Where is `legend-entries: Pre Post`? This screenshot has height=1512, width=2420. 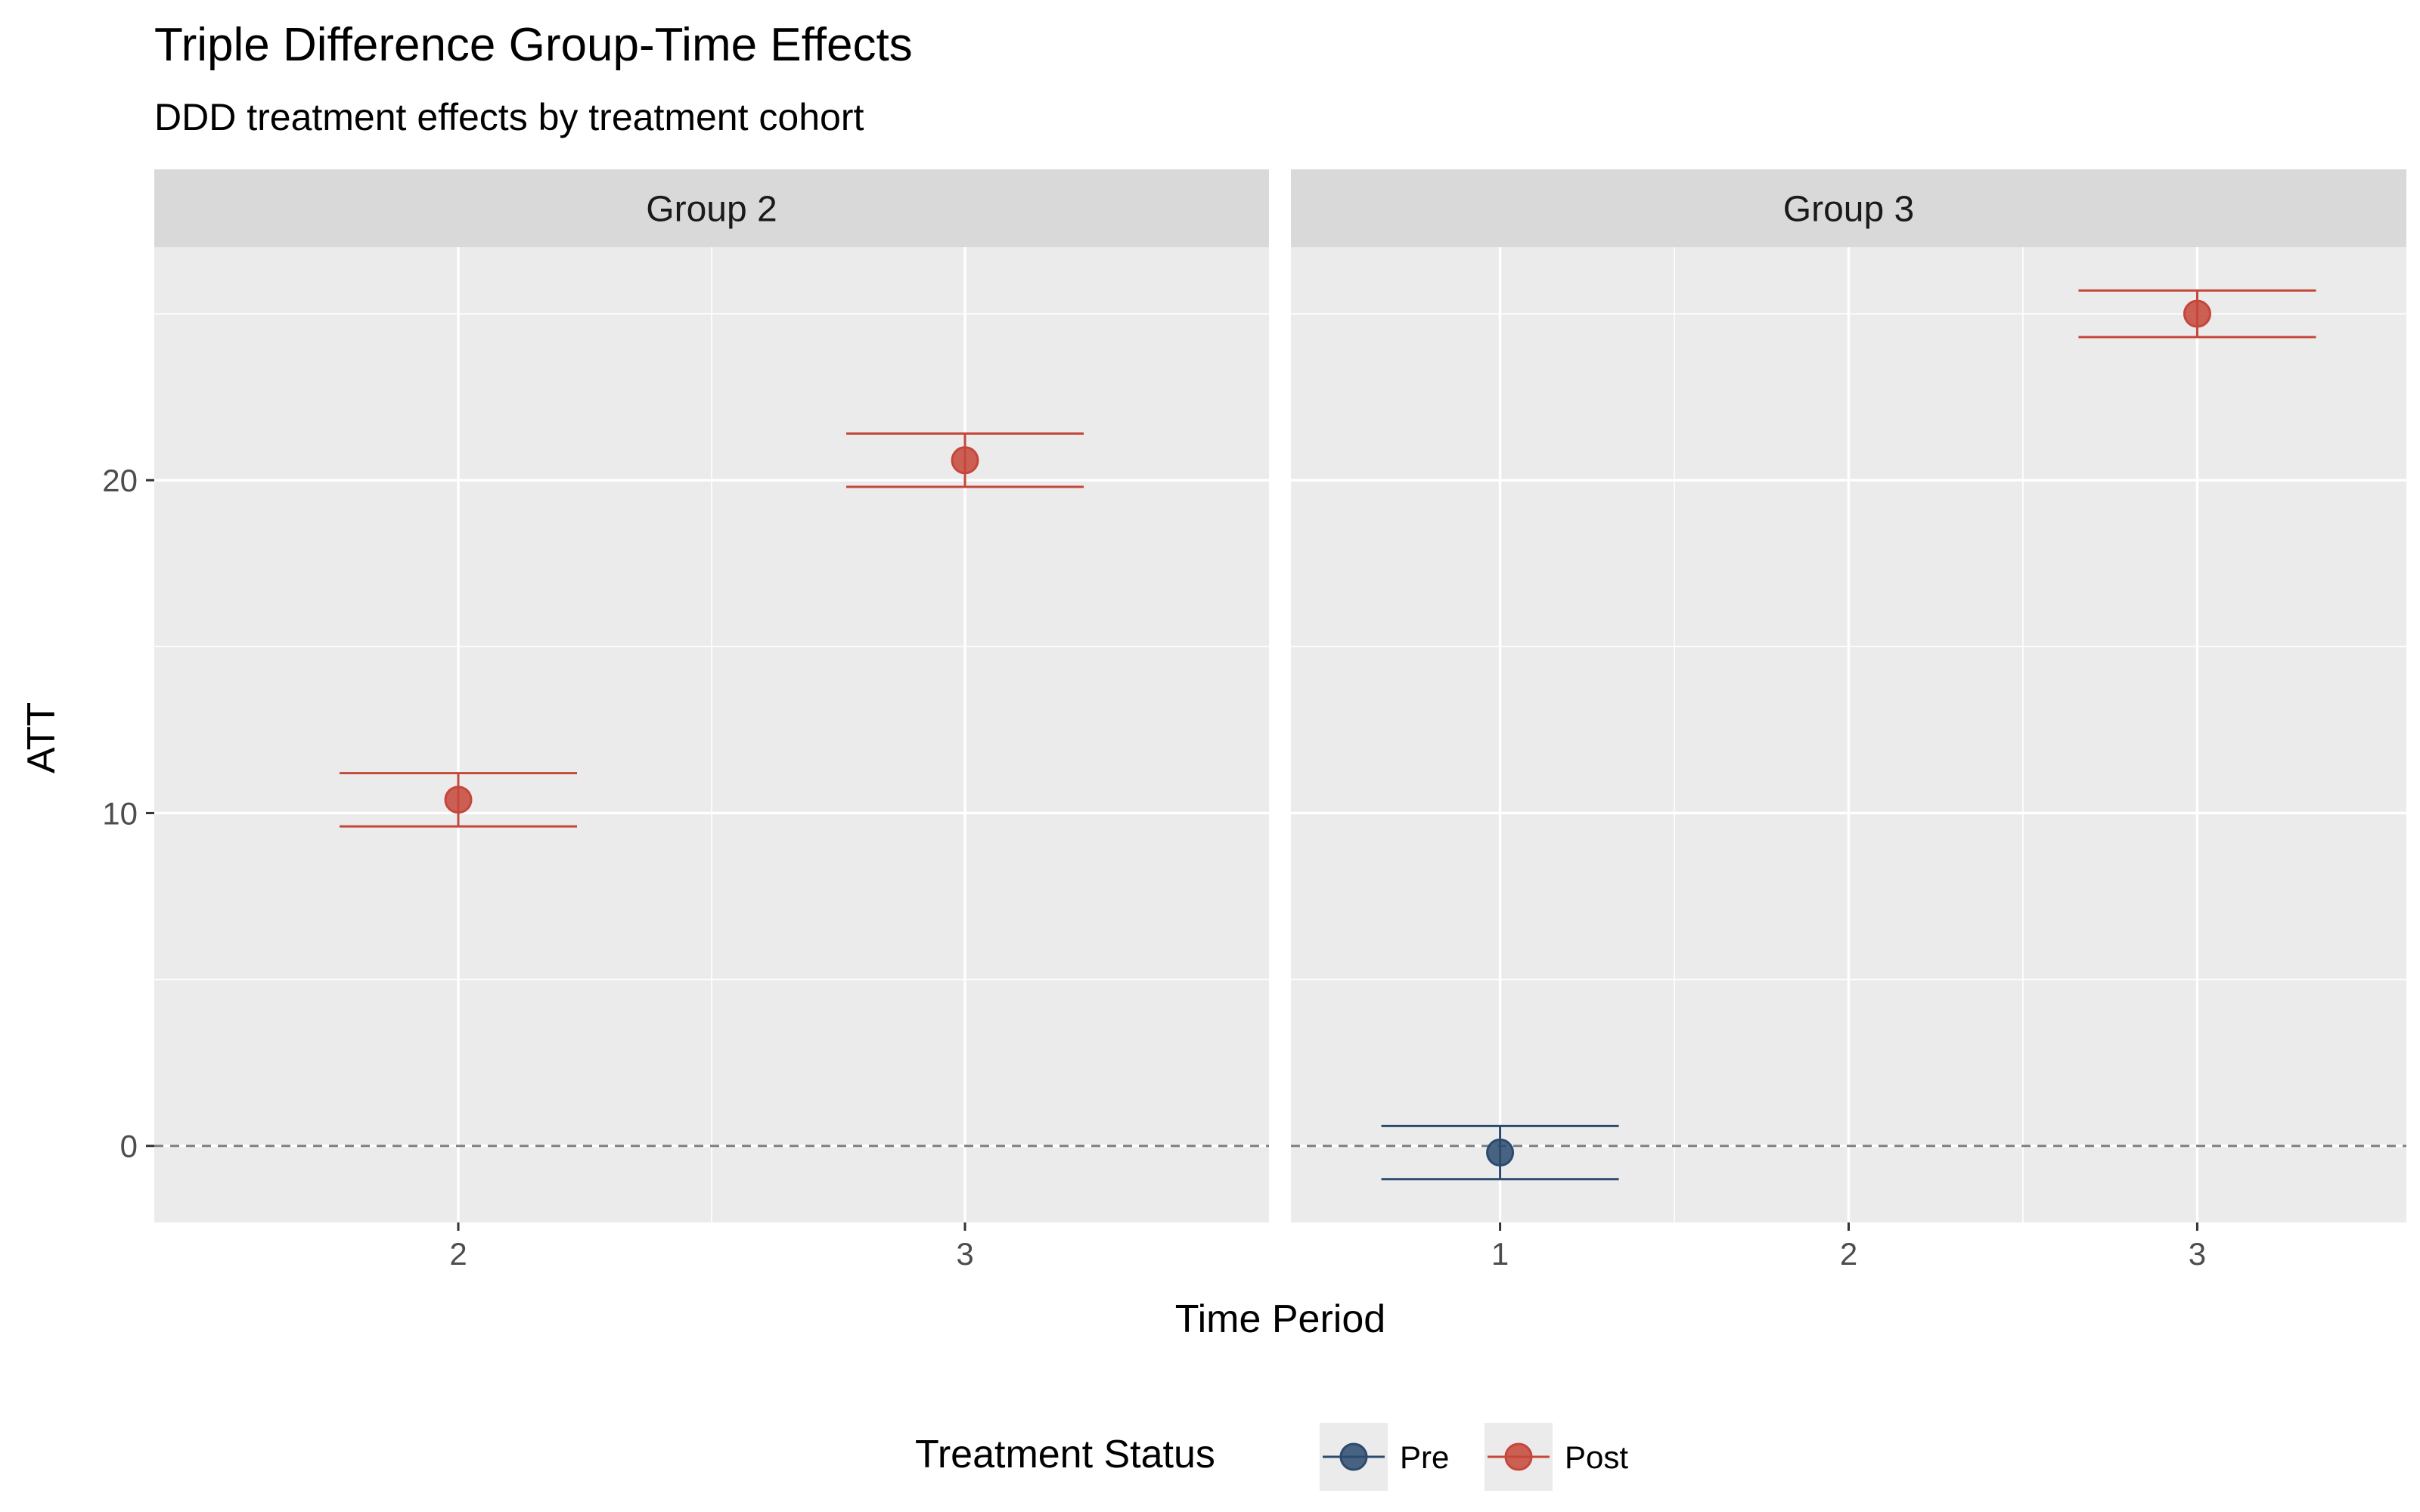 legend-entries: Pre Post is located at coordinates (1474, 1457).